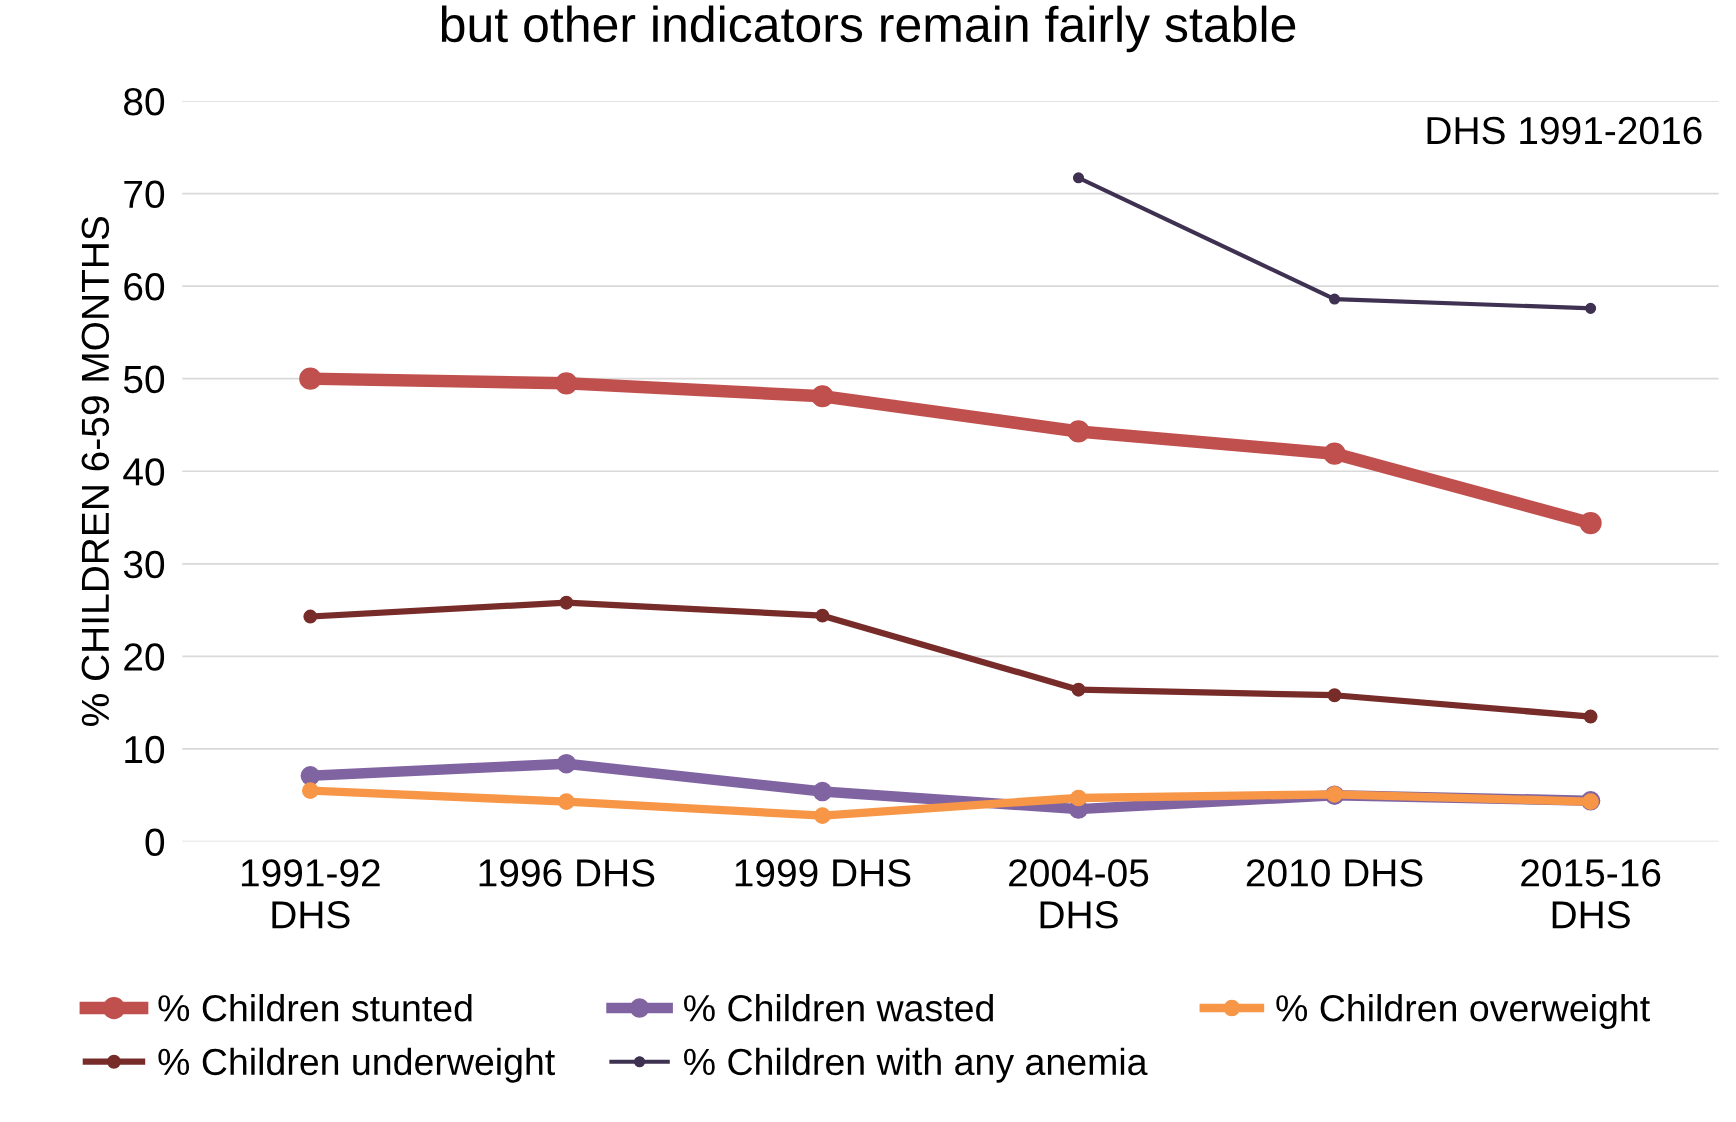  What do you see at coordinates (144, 657) in the screenshot?
I see `y-tick-label: 20` at bounding box center [144, 657].